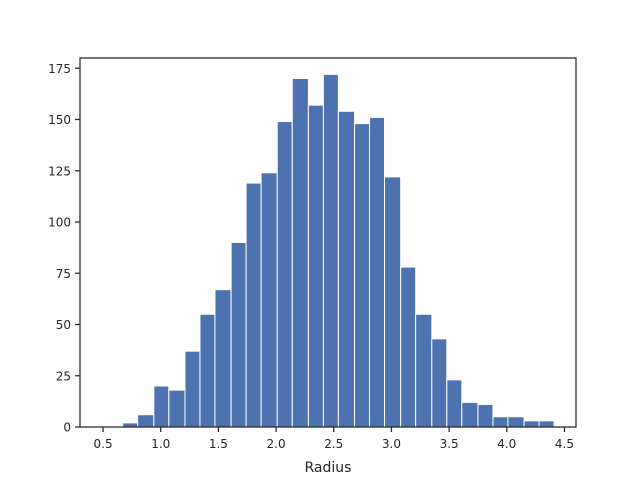  Describe the element at coordinates (63, 325) in the screenshot. I see `y-tick-label: 50` at that location.